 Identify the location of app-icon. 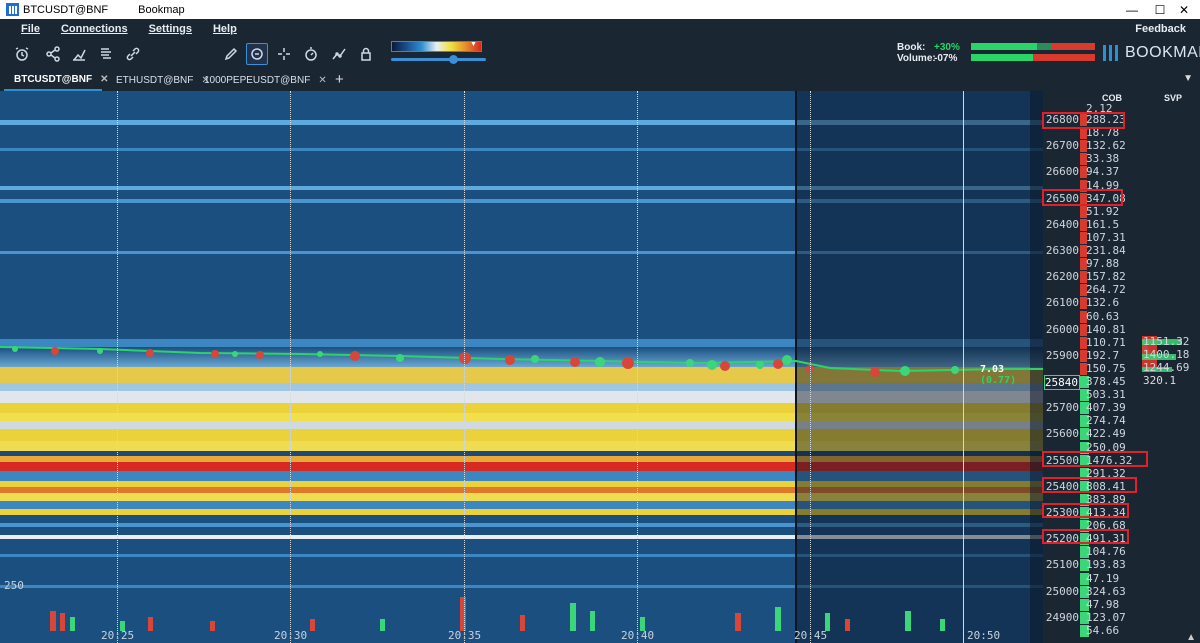
(12, 9).